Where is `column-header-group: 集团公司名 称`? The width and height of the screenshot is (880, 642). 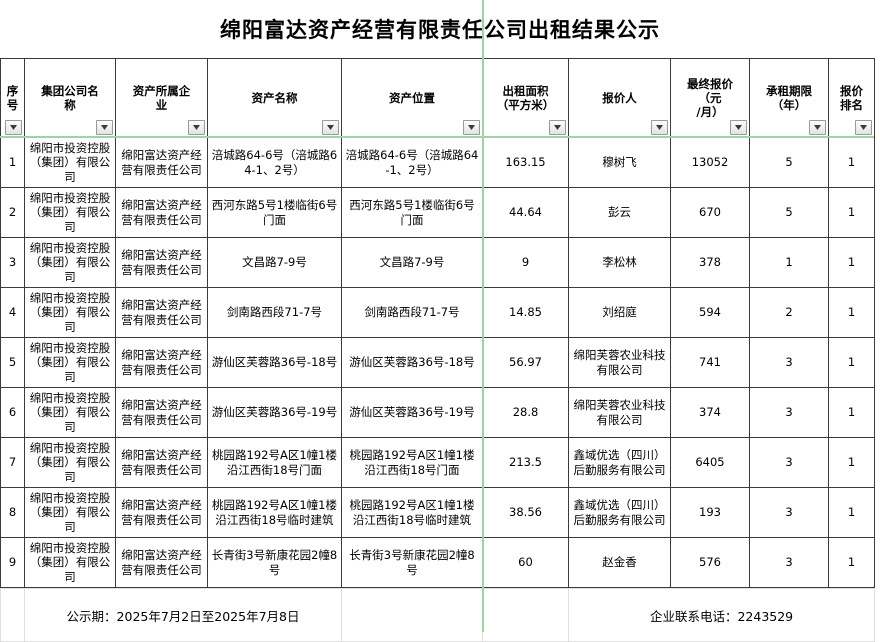 column-header-group: 集团公司名 称 is located at coordinates (70, 98).